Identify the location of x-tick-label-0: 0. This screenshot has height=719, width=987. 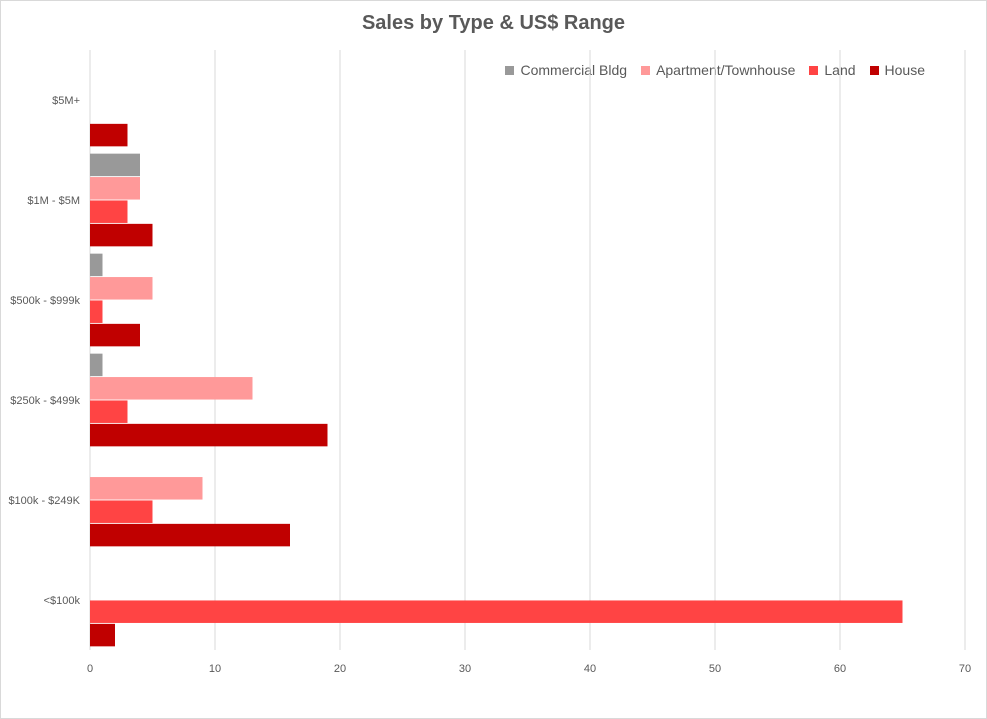
(90, 669).